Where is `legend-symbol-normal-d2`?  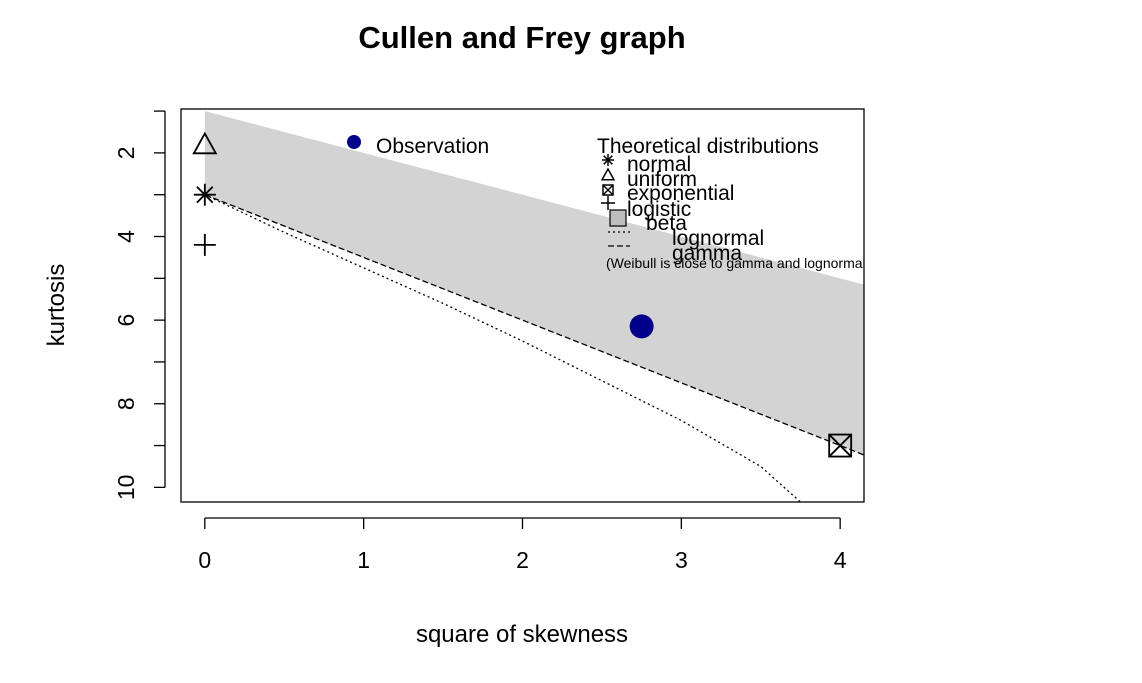 legend-symbol-normal-d2 is located at coordinates (608, 160).